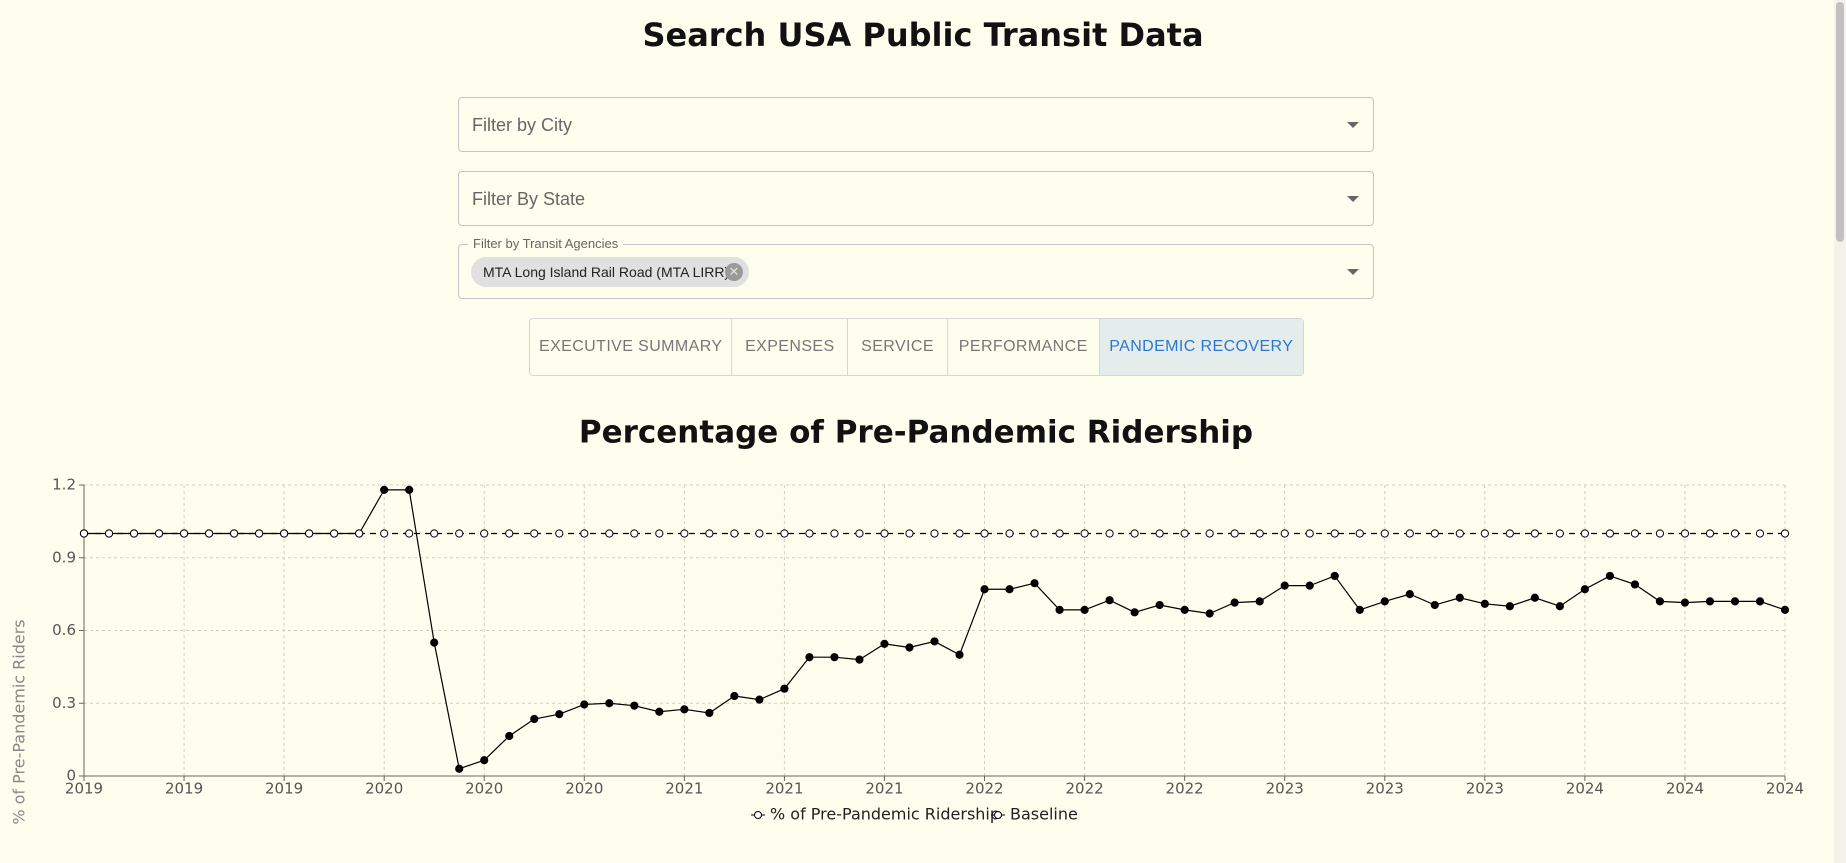  What do you see at coordinates (1084, 789) in the screenshot?
I see `x-tick-label: 2022` at bounding box center [1084, 789].